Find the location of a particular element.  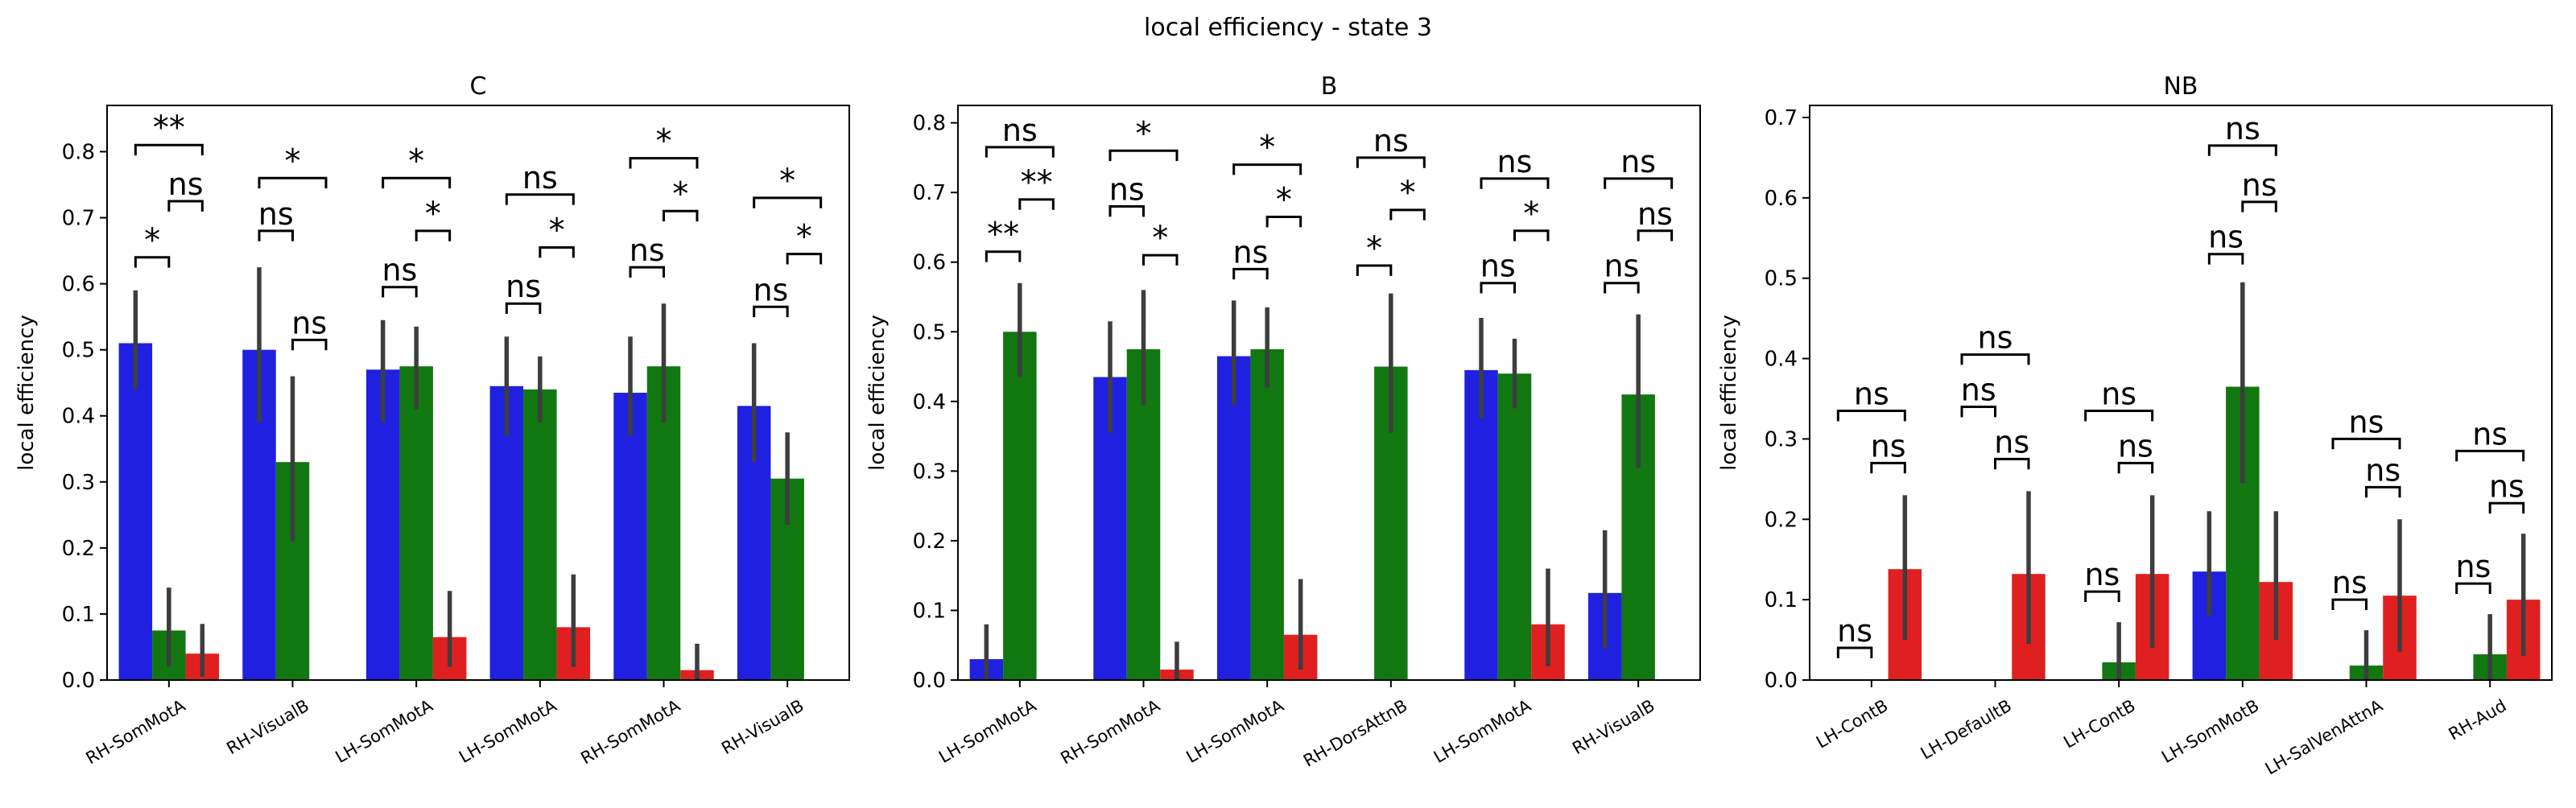

figure-title: local efficiency - state 3 is located at coordinates (1288, 28).